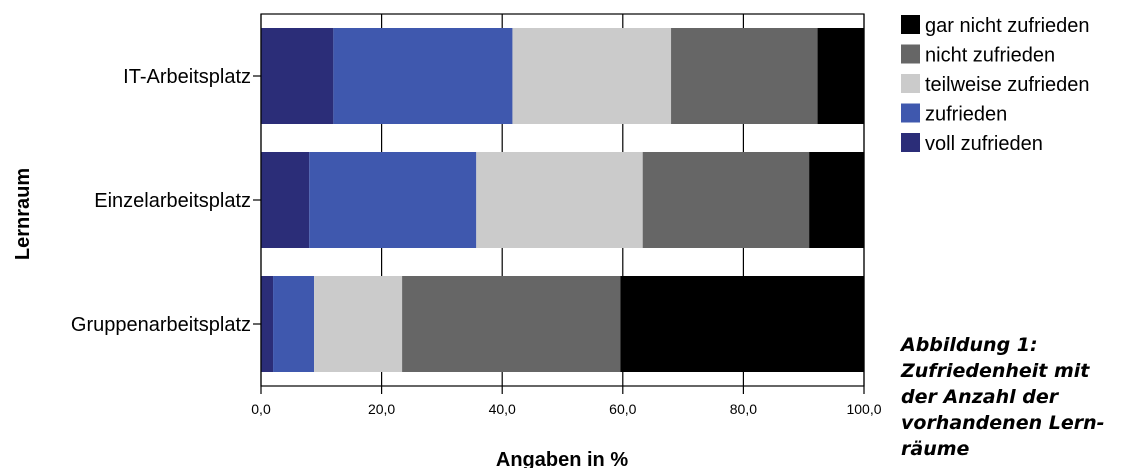 The width and height of the screenshot is (1128, 468). What do you see at coordinates (990, 56) in the screenshot?
I see `legend-label: nicht zufrieden` at bounding box center [990, 56].